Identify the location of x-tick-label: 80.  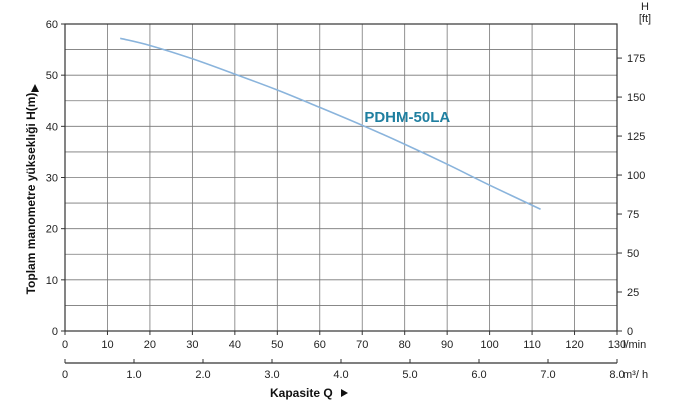
(405, 345).